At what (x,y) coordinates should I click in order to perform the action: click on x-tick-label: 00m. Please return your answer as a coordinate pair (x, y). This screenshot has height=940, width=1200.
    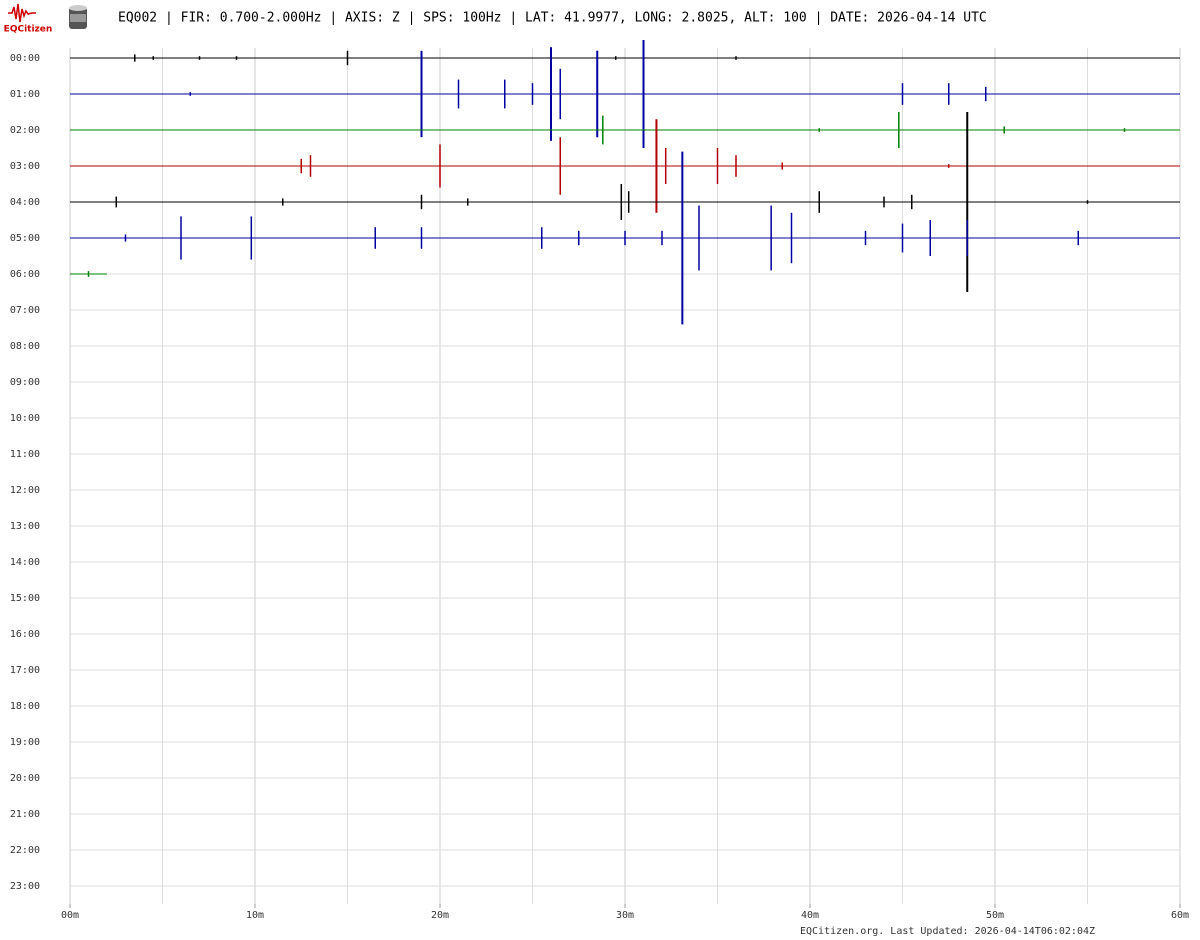
    Looking at the image, I should click on (70, 915).